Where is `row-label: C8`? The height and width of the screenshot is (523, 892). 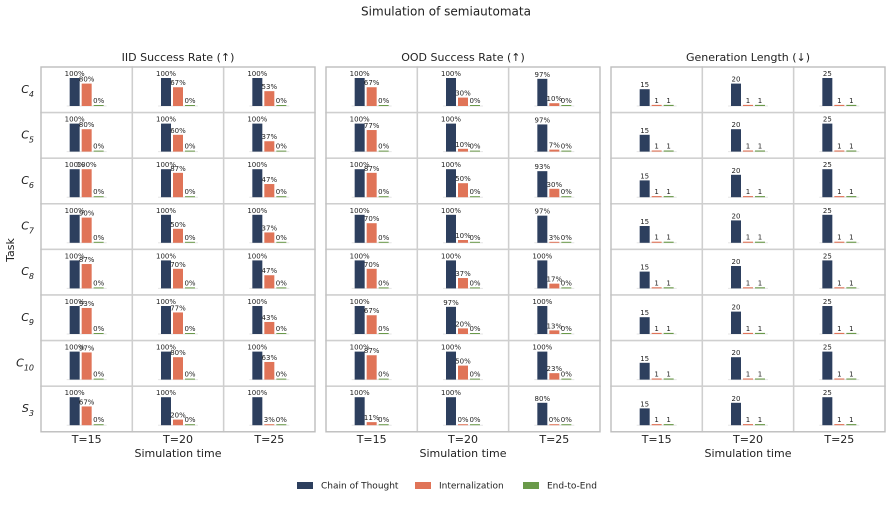 row-label: C8 is located at coordinates (27, 273).